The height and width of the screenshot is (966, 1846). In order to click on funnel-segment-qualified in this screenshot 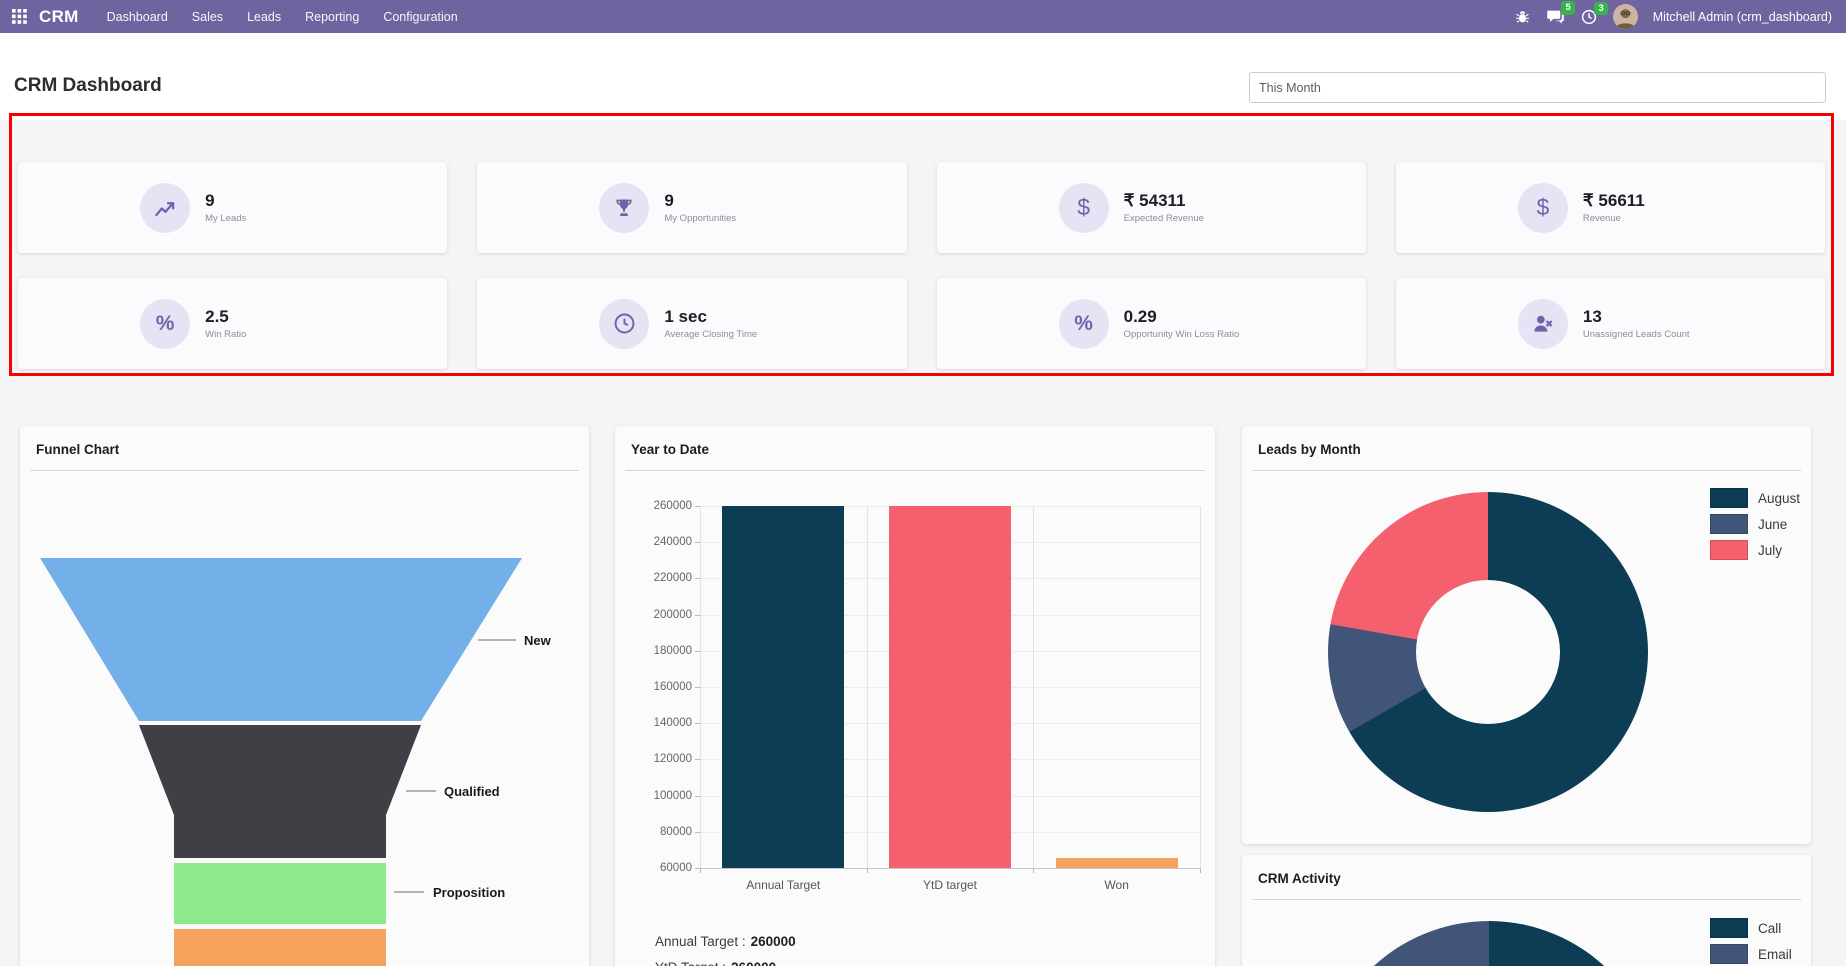, I will do `click(280, 791)`.